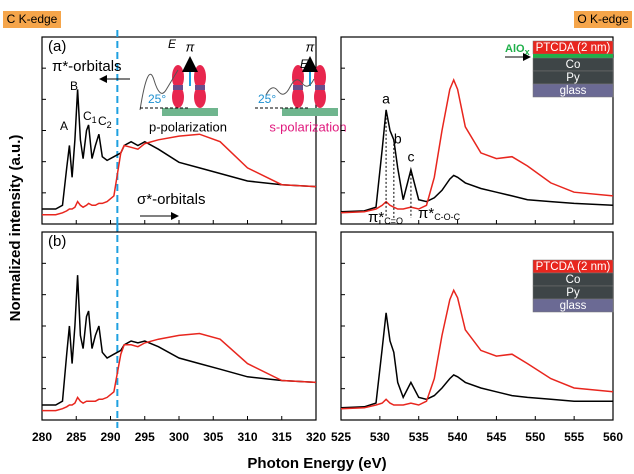  I want to click on peak-label-sub: 2, so click(109, 125).